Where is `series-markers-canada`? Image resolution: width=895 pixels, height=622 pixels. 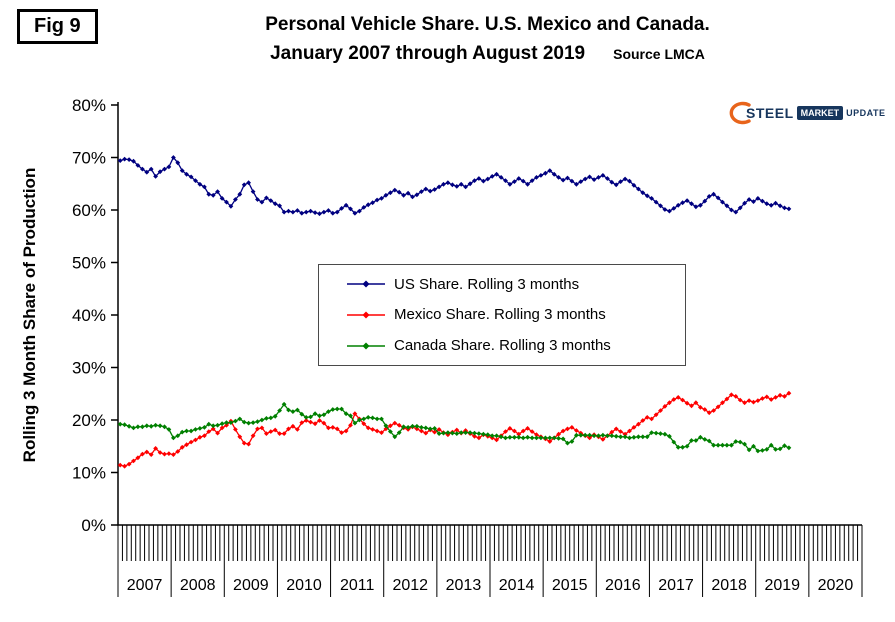
series-markers-canada is located at coordinates (454, 427).